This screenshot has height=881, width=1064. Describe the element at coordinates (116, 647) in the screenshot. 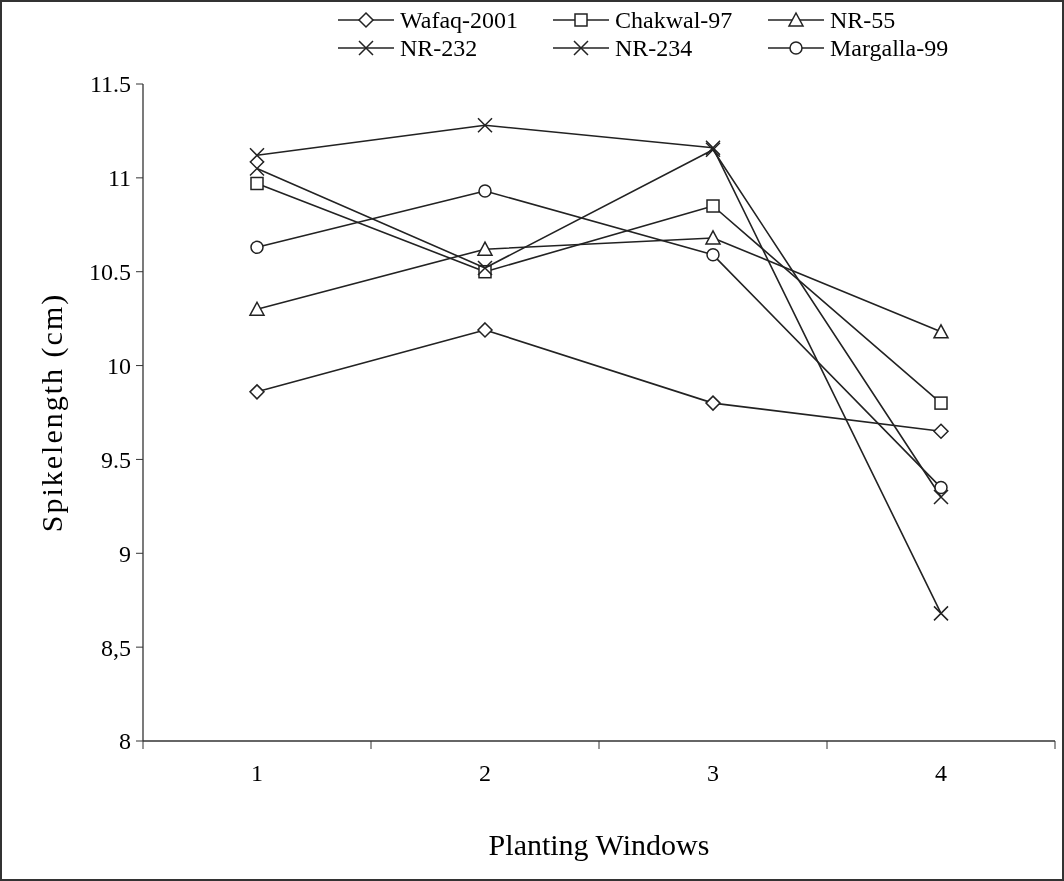

I see `y-tick-label: 8,5` at that location.